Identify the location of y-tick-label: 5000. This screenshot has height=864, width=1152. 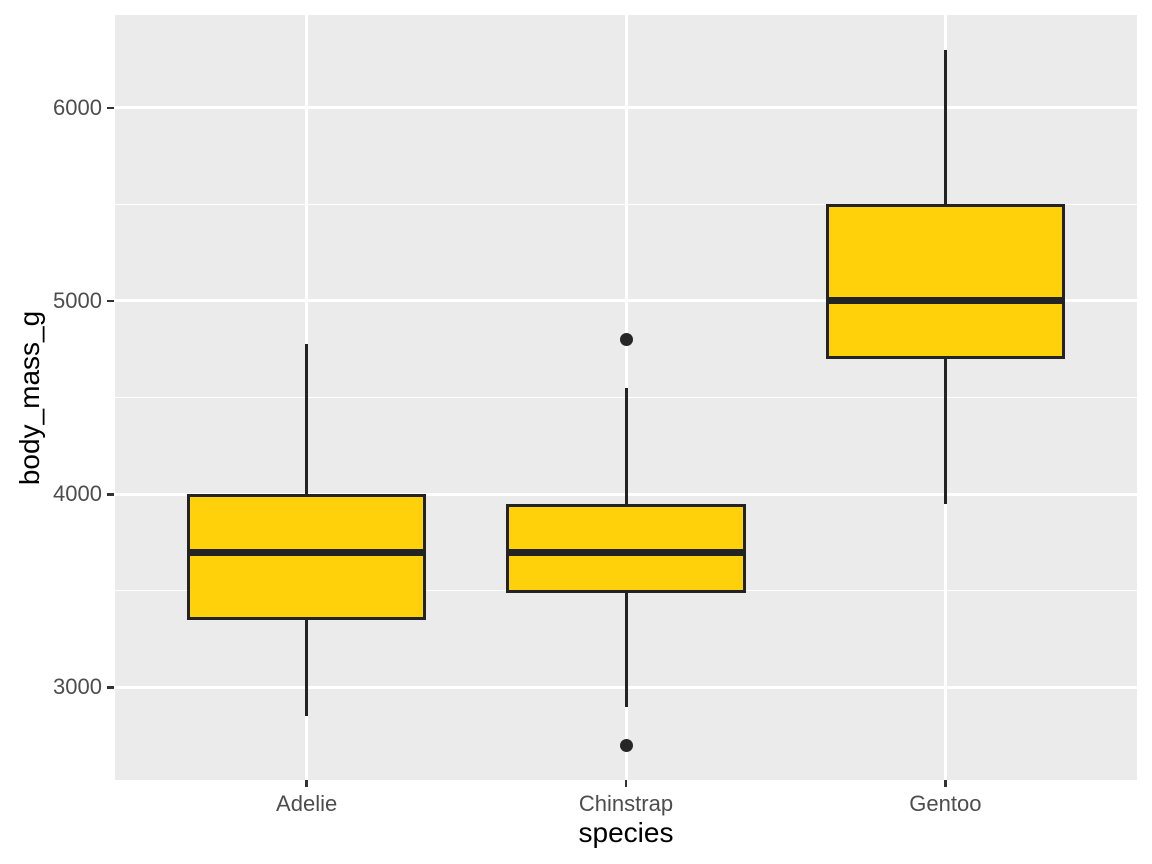
(77, 300).